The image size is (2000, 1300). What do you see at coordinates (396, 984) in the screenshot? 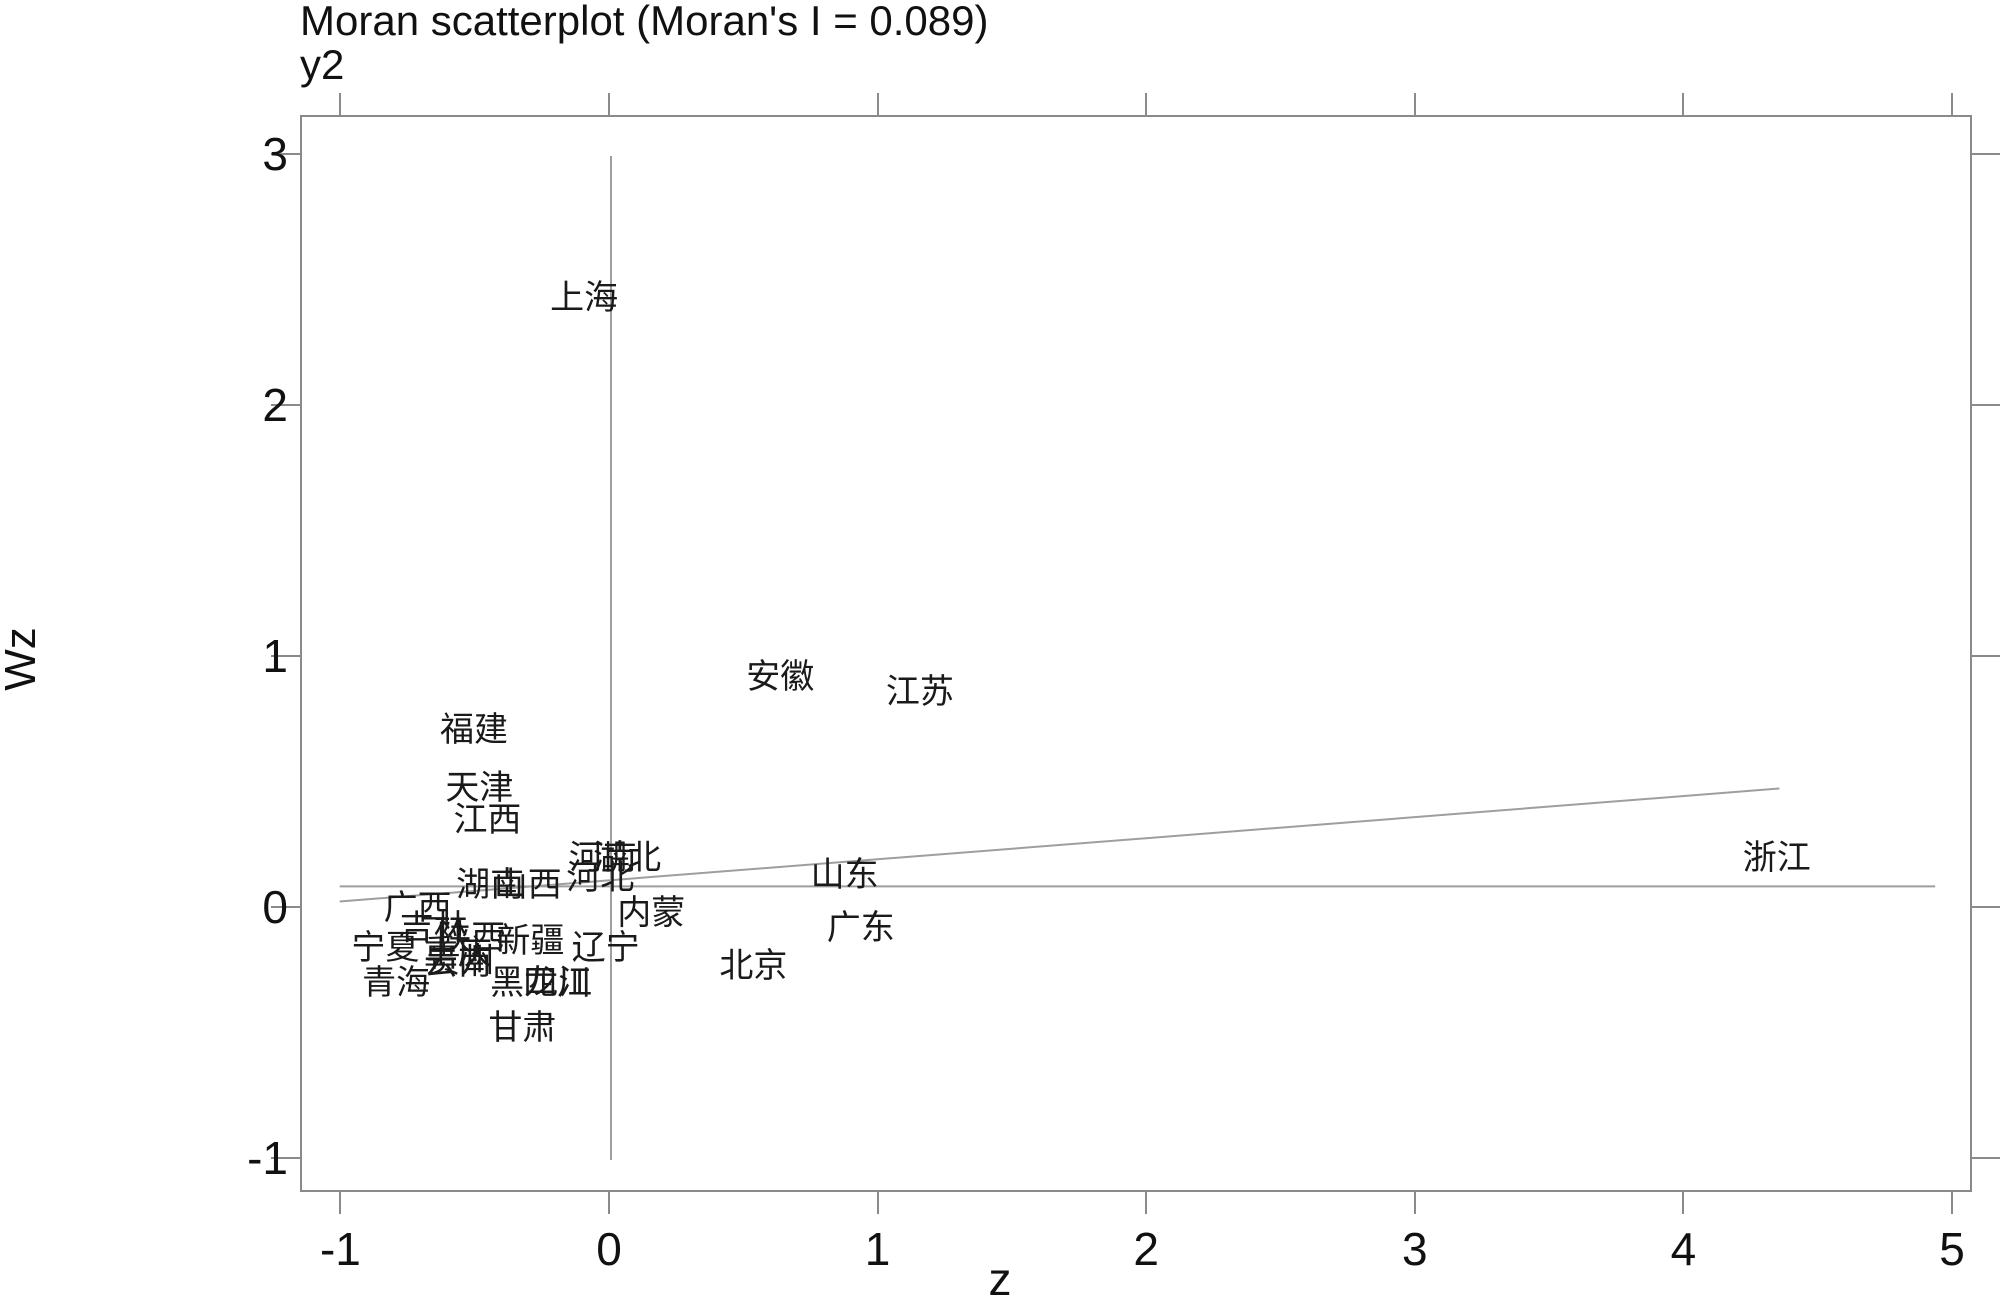
I see `point-label: 青海` at bounding box center [396, 984].